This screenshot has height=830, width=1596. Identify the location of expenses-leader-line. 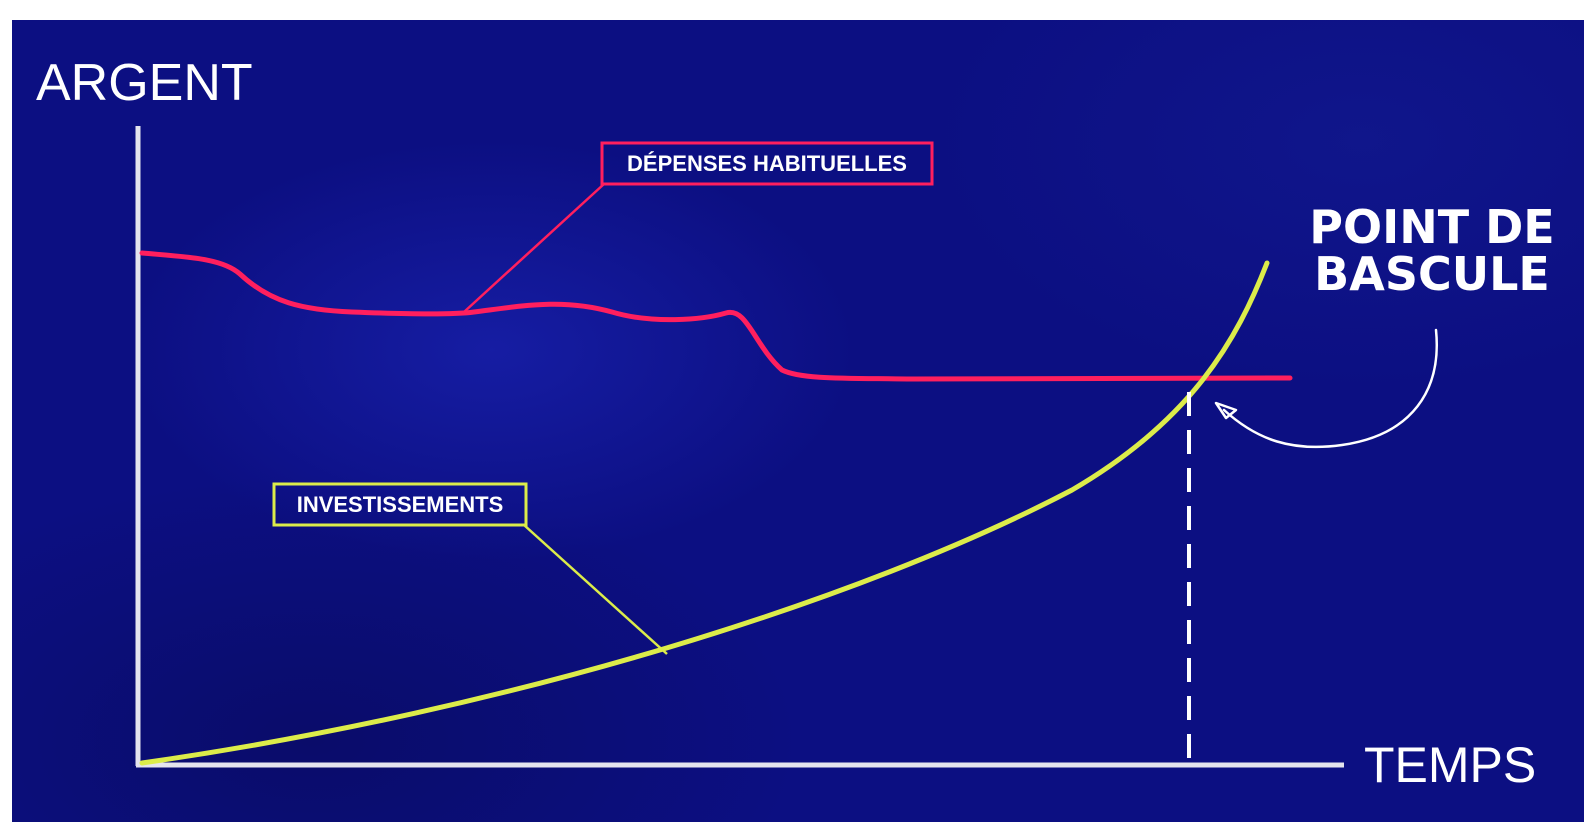
(534, 248).